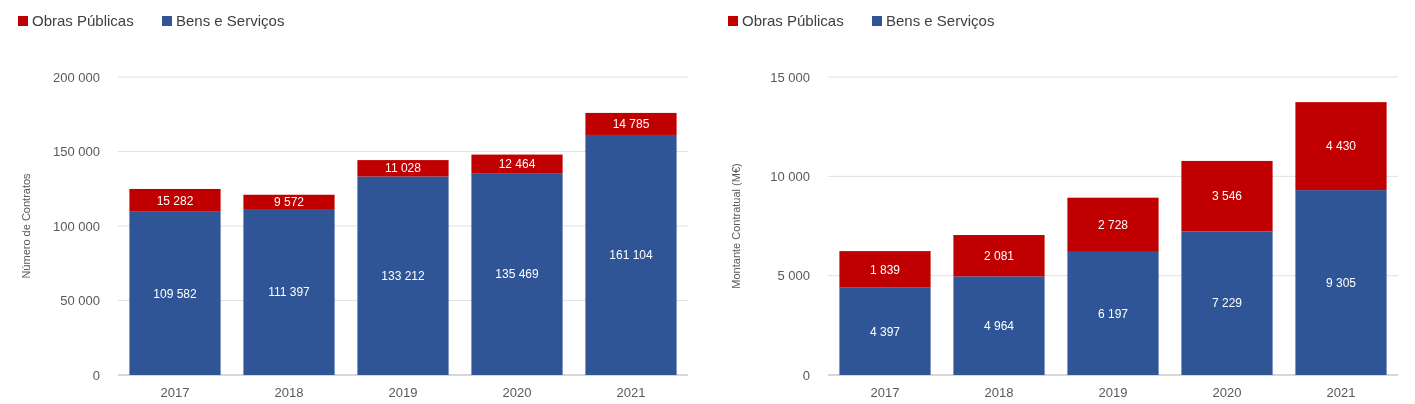  I want to click on y-tick-label: 5 000, so click(793, 276).